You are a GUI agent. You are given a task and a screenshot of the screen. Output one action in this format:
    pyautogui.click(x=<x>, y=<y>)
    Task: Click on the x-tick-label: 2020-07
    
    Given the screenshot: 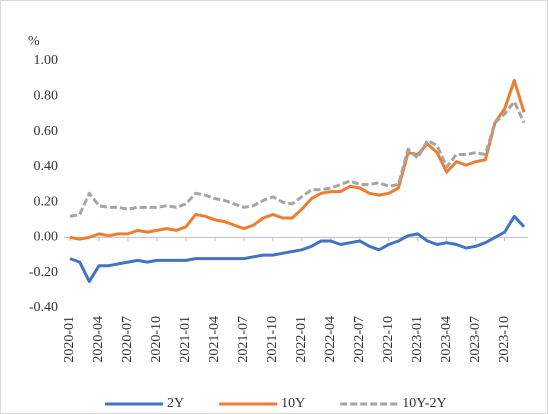 What is the action you would take?
    pyautogui.click(x=127, y=339)
    